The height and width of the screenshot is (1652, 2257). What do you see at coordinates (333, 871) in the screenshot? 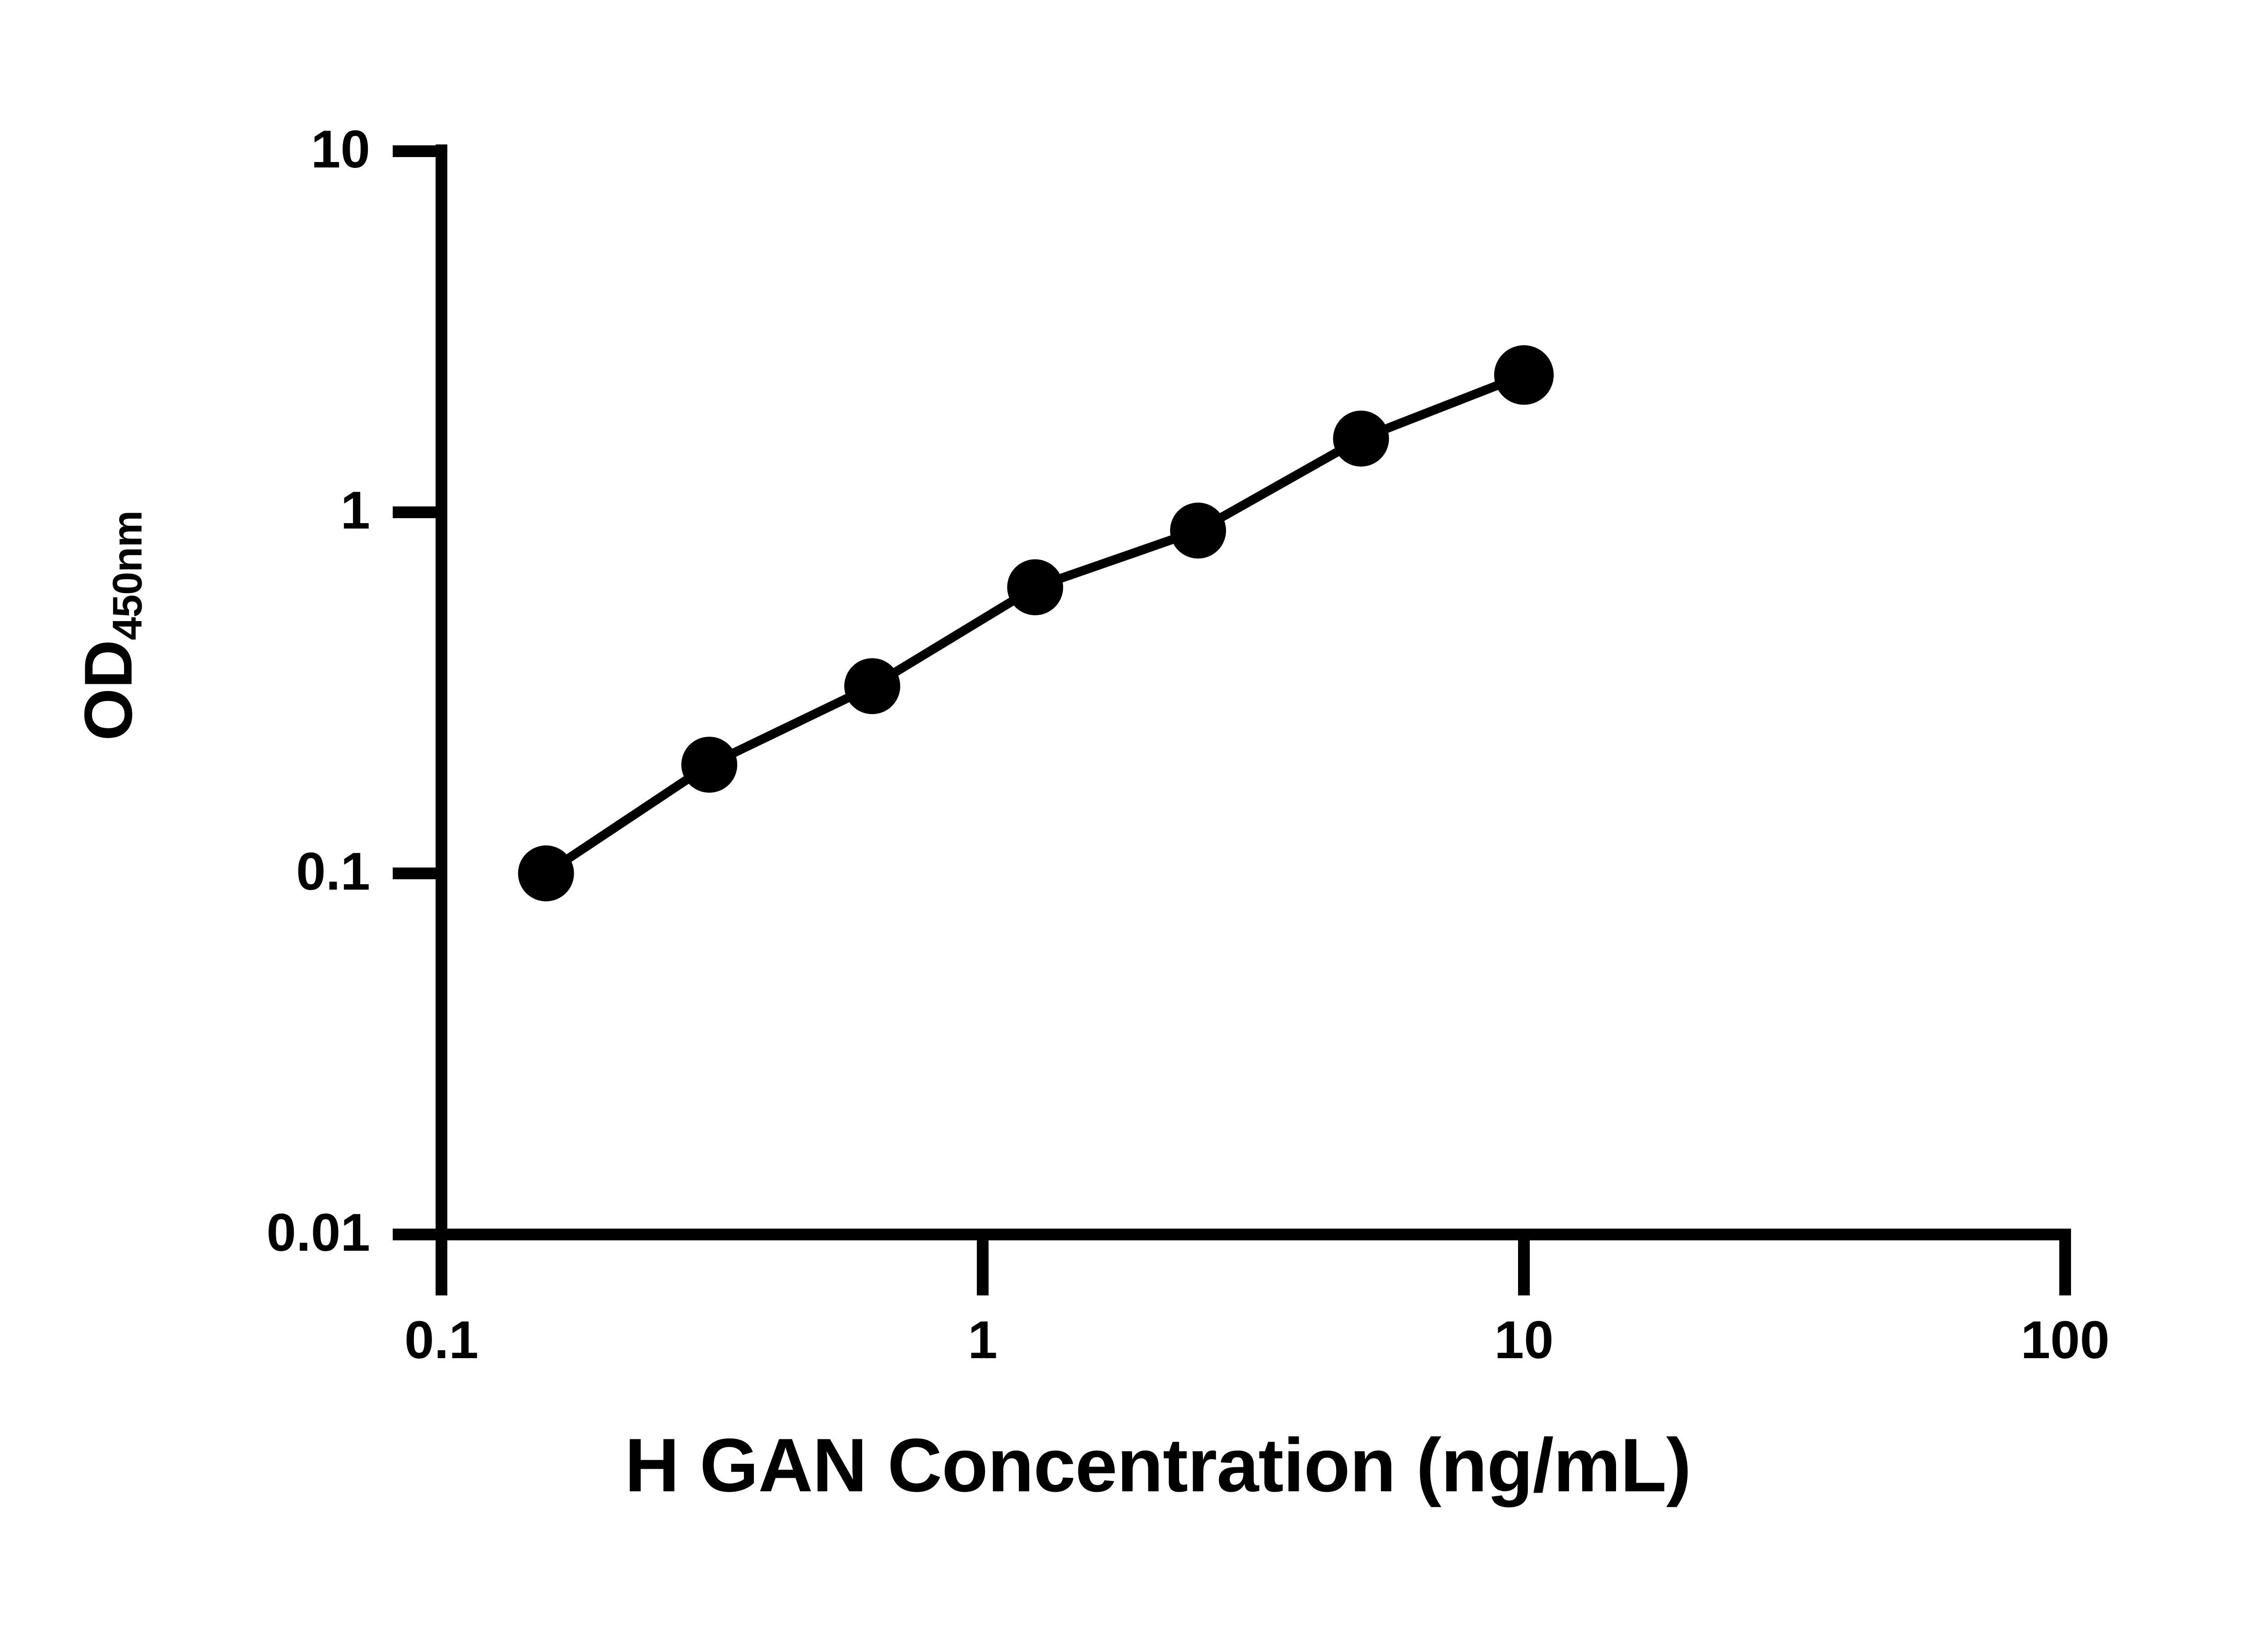
I see `y-tick-label-0.1: 0.1` at bounding box center [333, 871].